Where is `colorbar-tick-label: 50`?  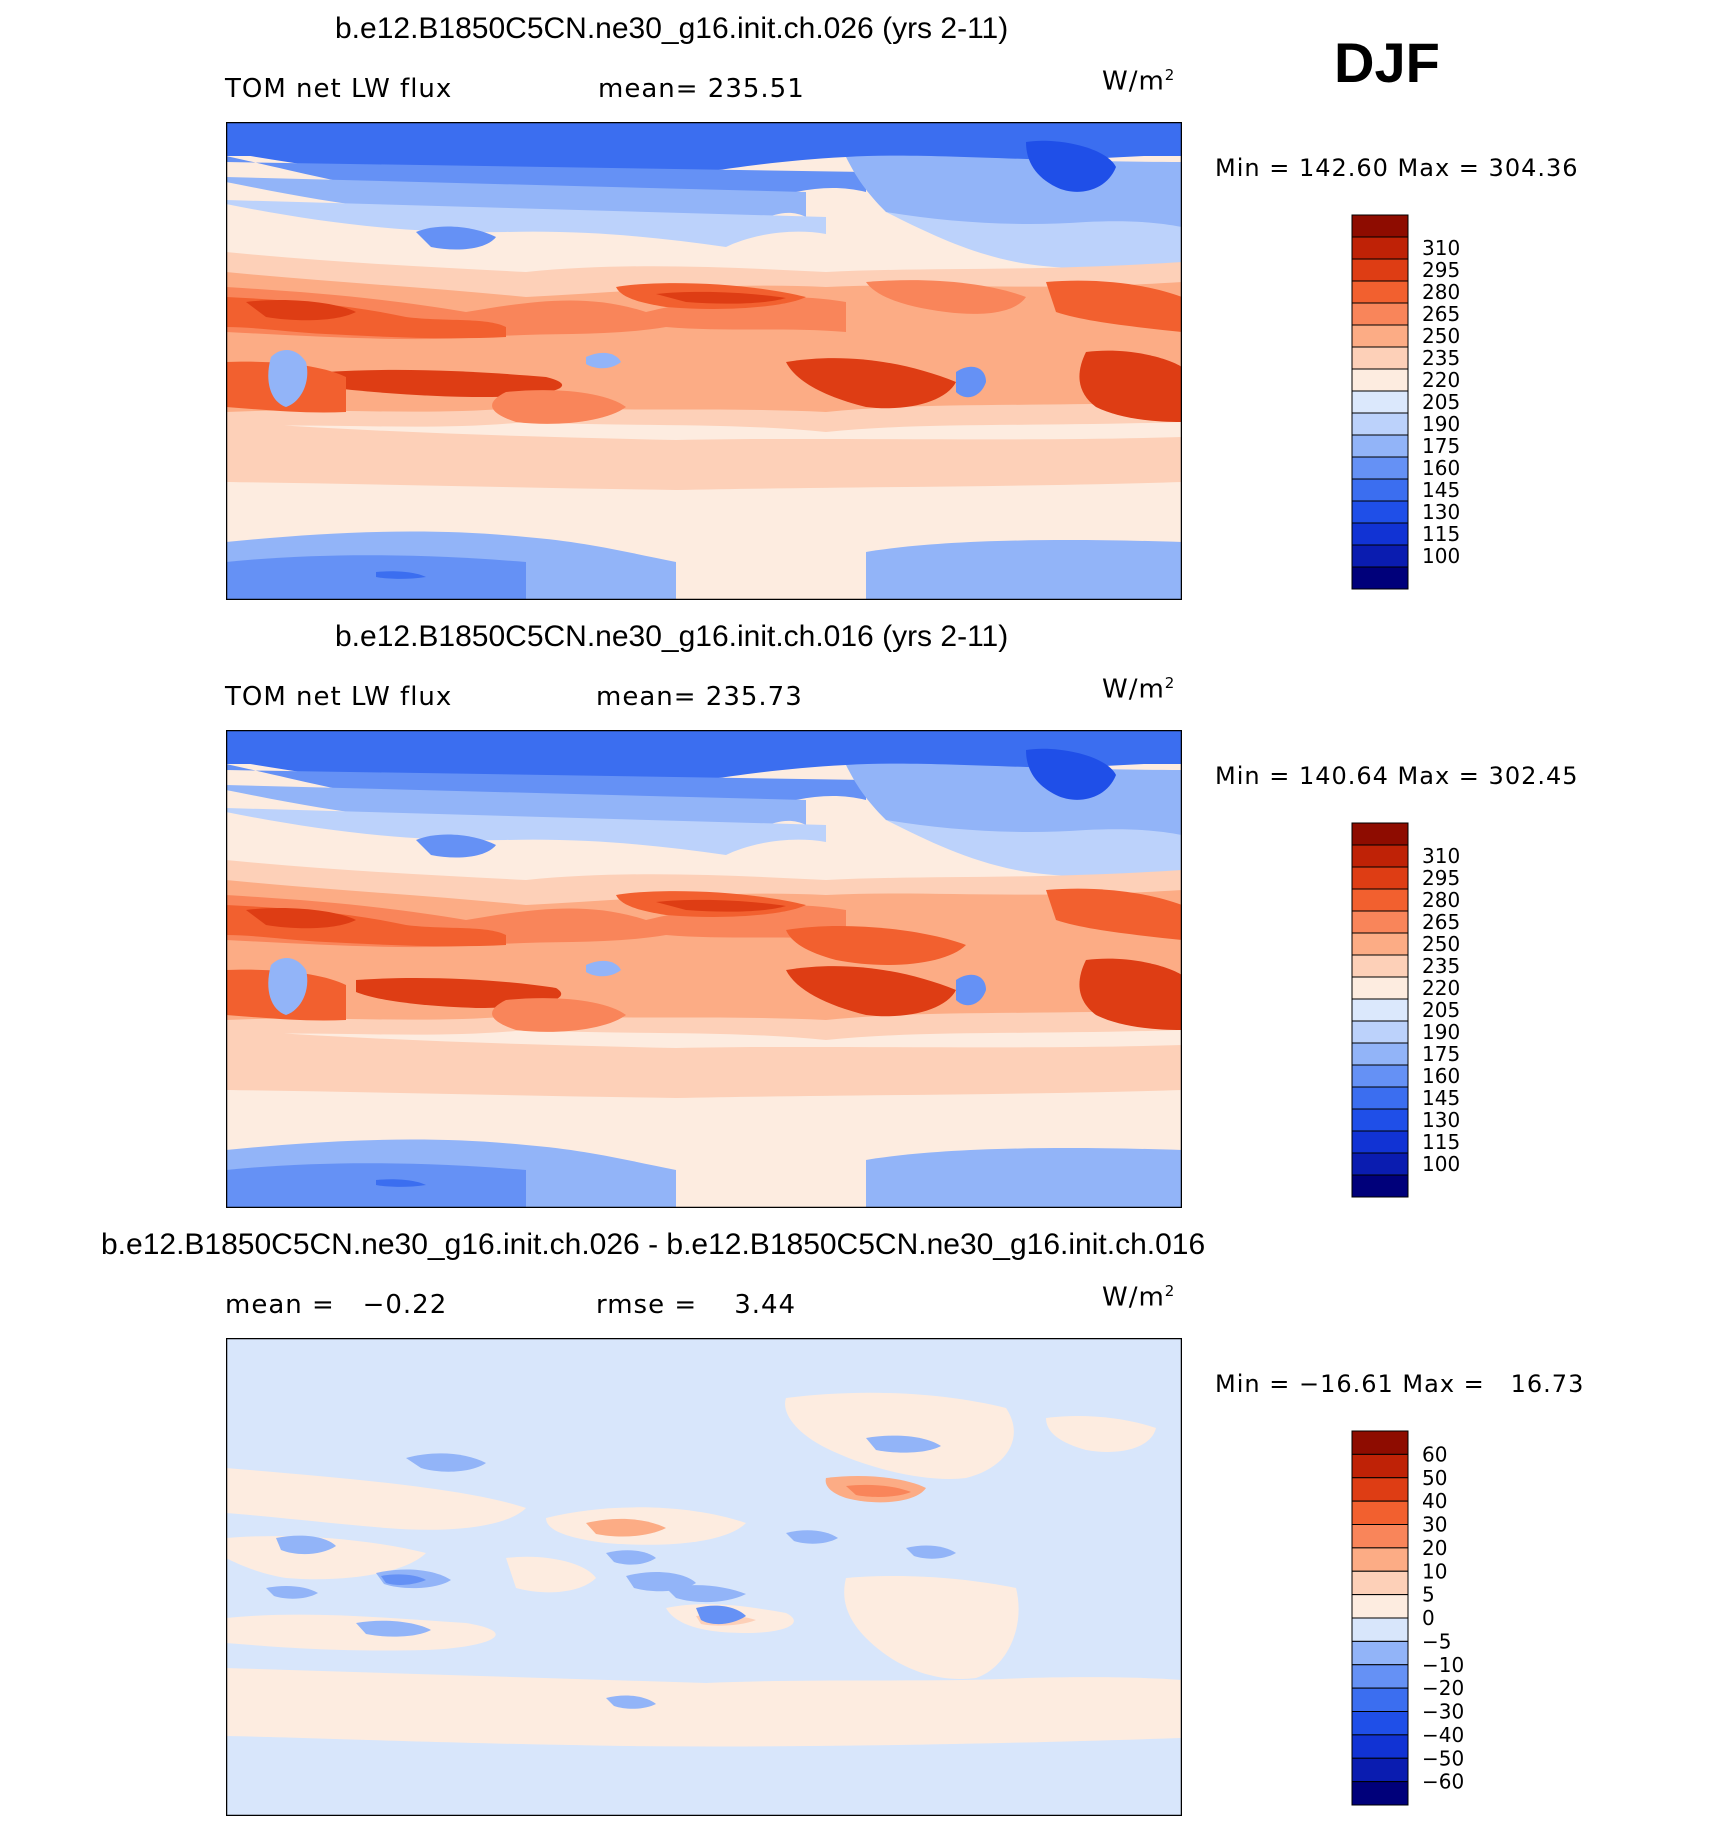
colorbar-tick-label: 50 is located at coordinates (1434, 1478).